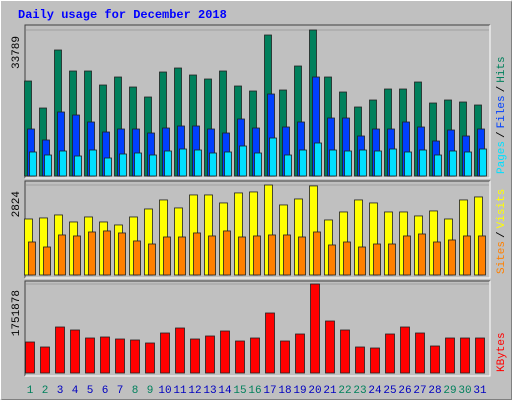  Describe the element at coordinates (464, 391) in the screenshot. I see `x-tick-label: 30` at that location.